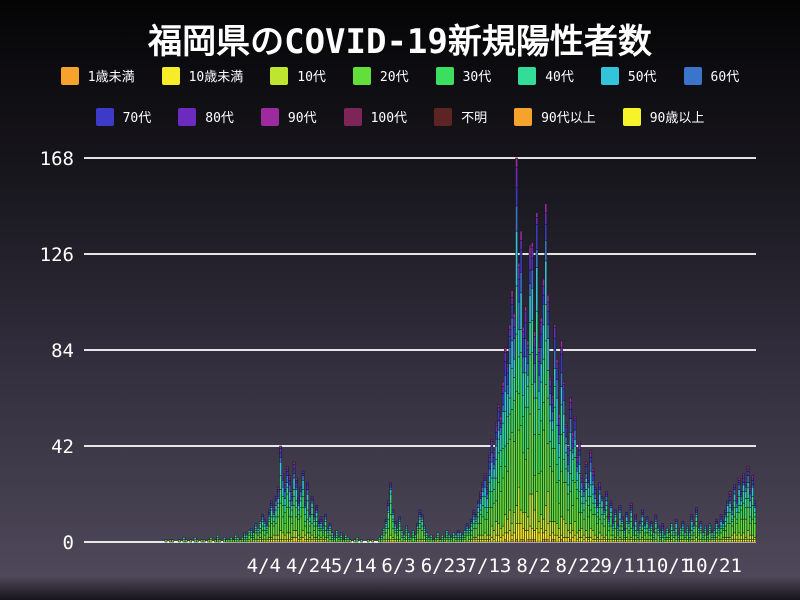 The width and height of the screenshot is (800, 600). Describe the element at coordinates (219, 118) in the screenshot. I see `legend-item-label: 80代` at that location.